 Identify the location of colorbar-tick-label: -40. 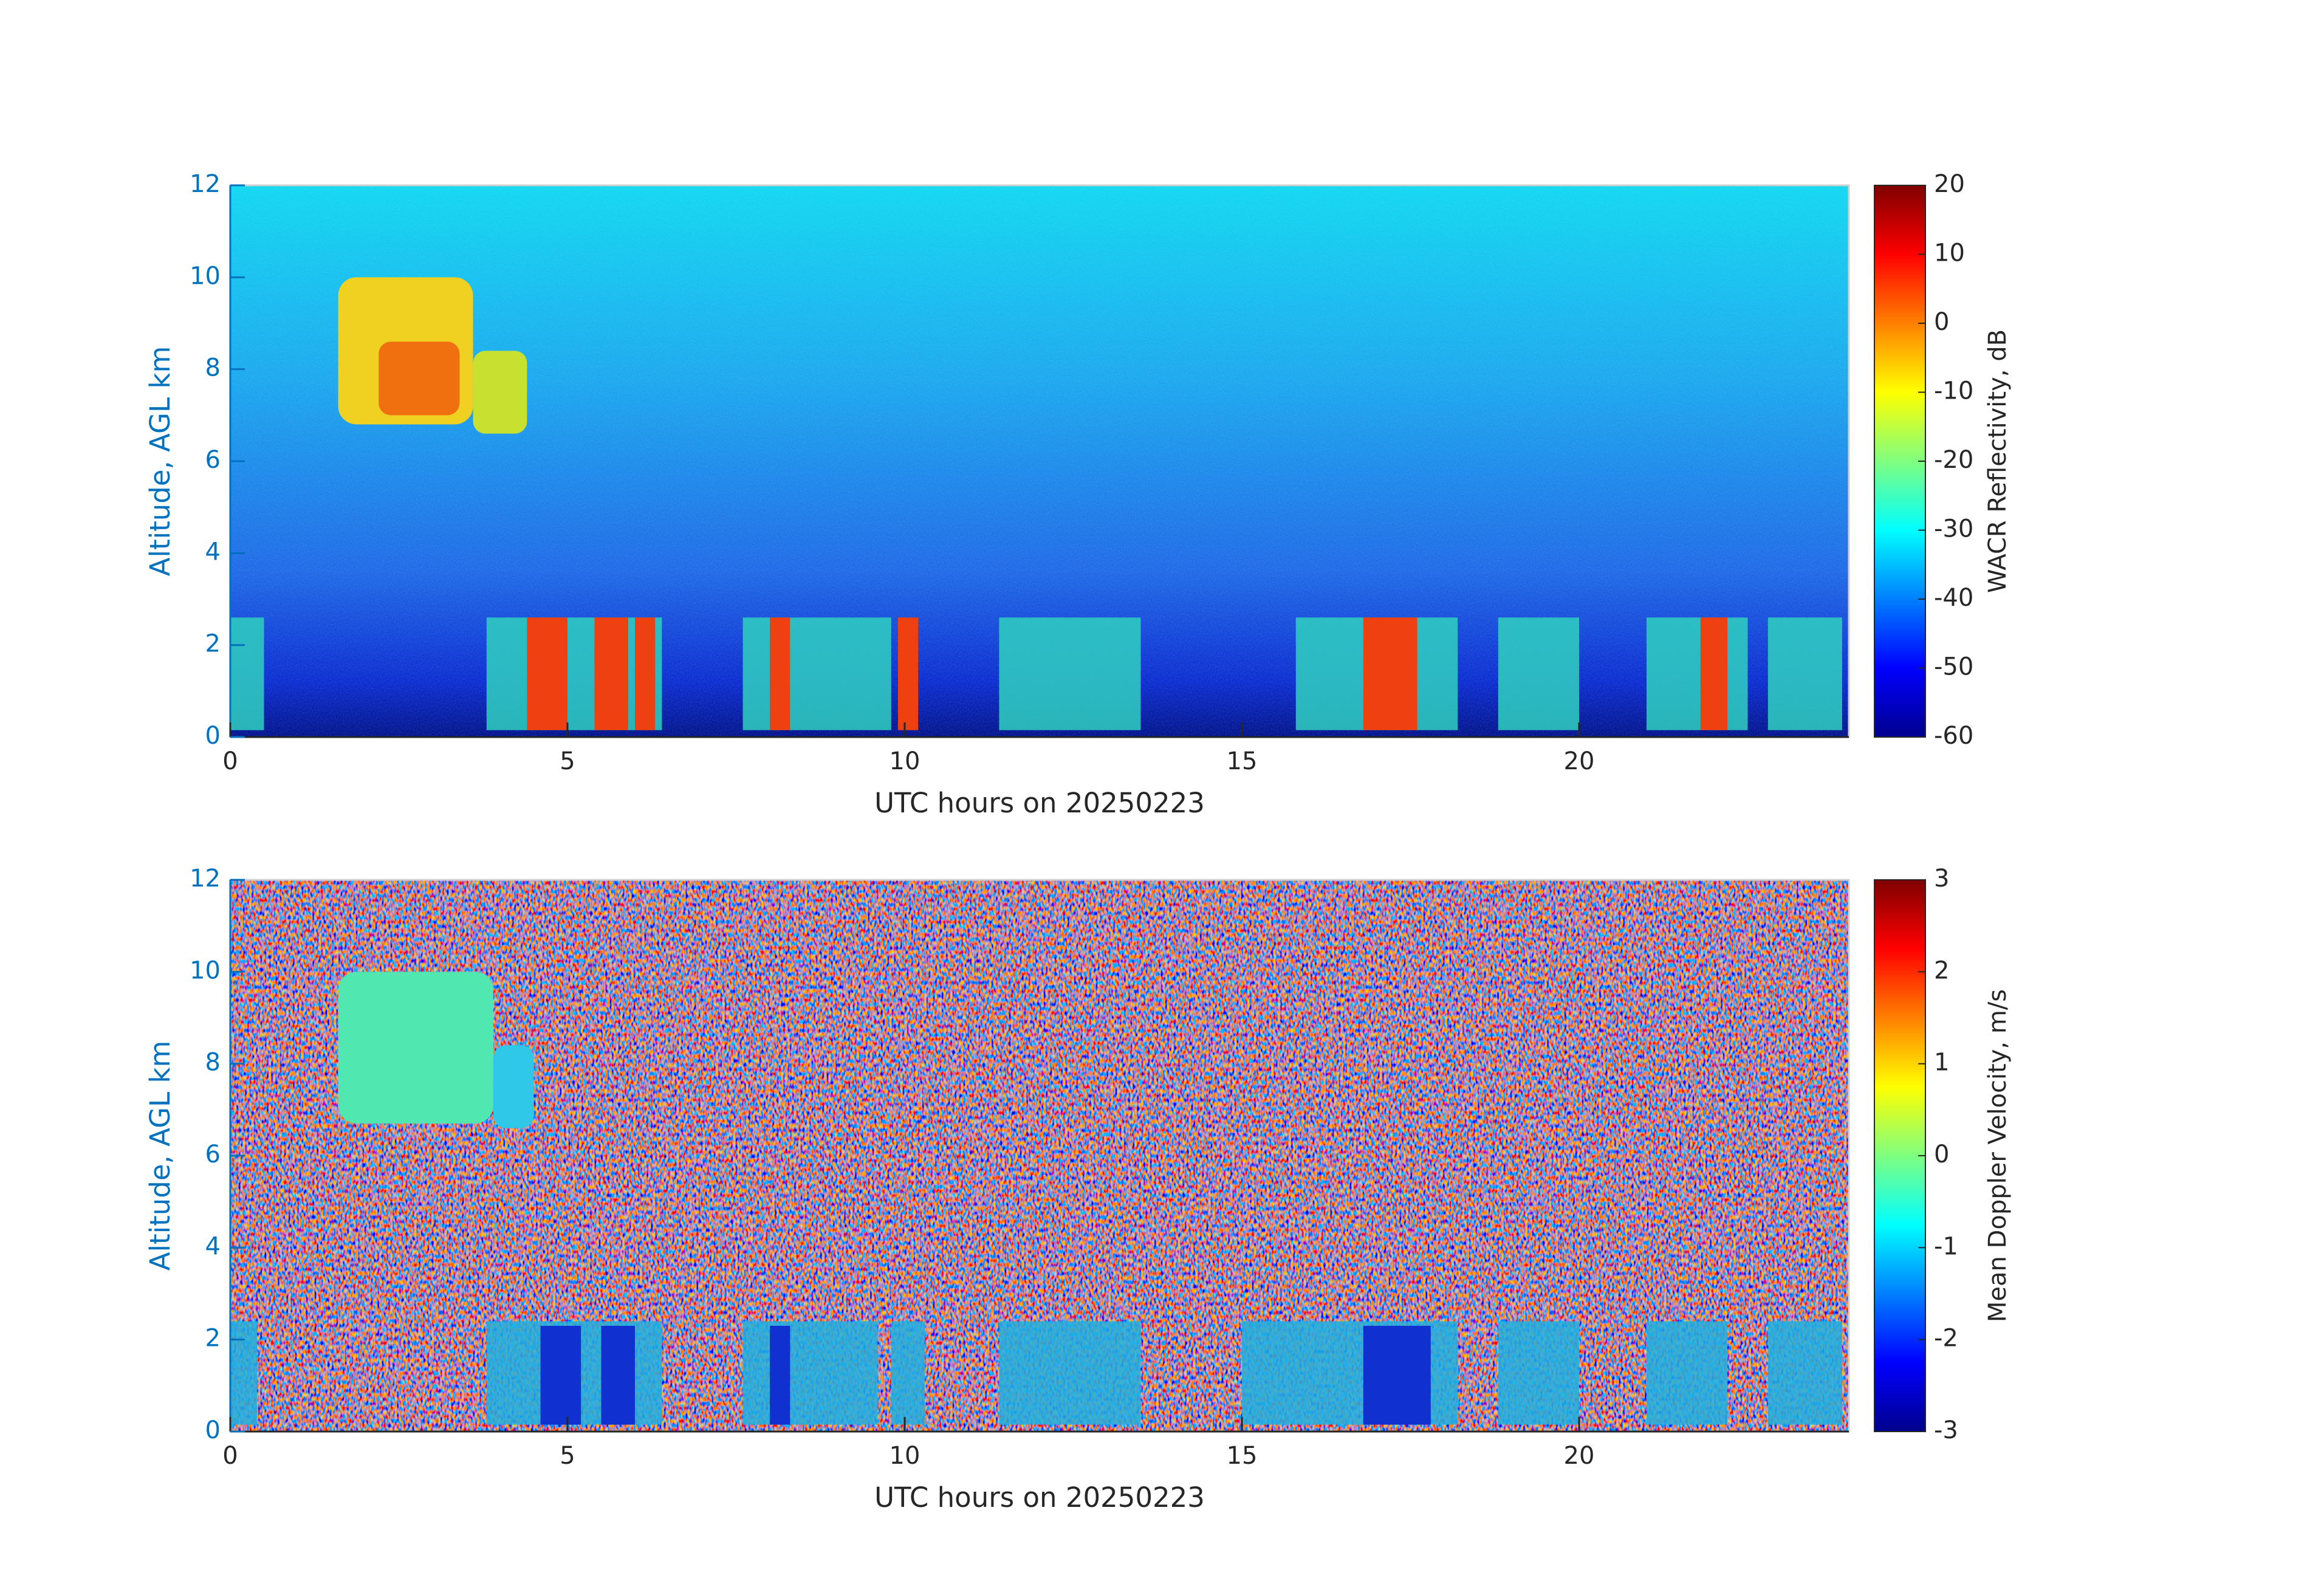
(1953, 598).